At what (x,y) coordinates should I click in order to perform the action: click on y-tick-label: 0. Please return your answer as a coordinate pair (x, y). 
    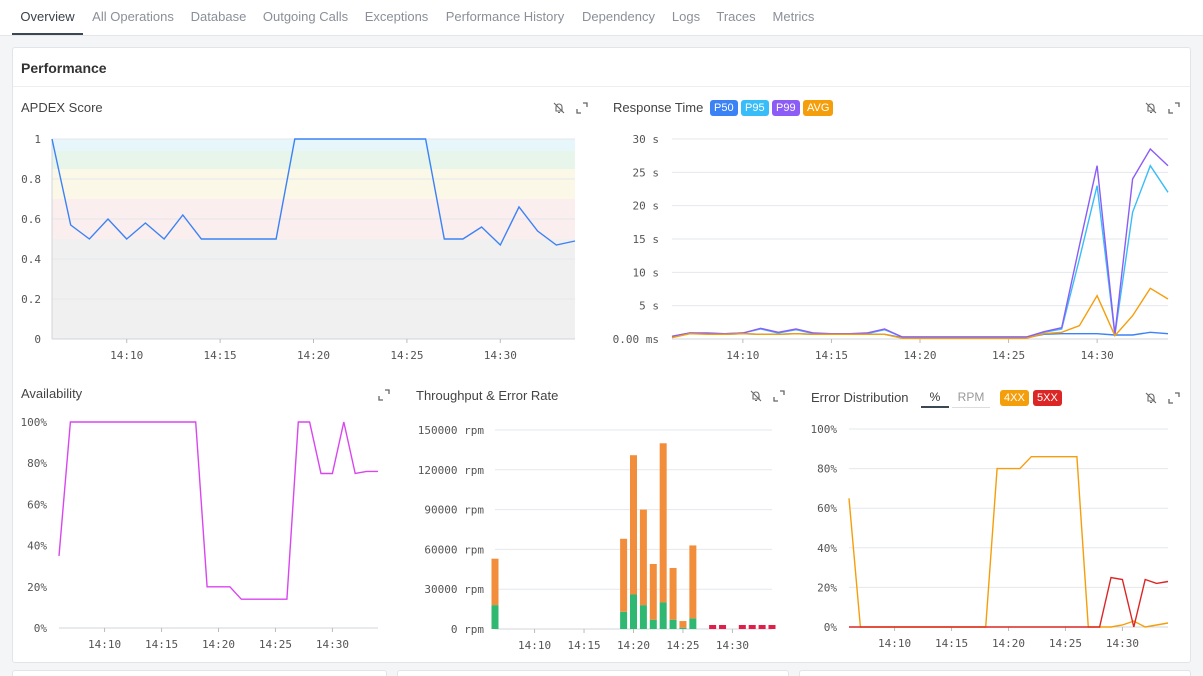
    Looking at the image, I should click on (37, 339).